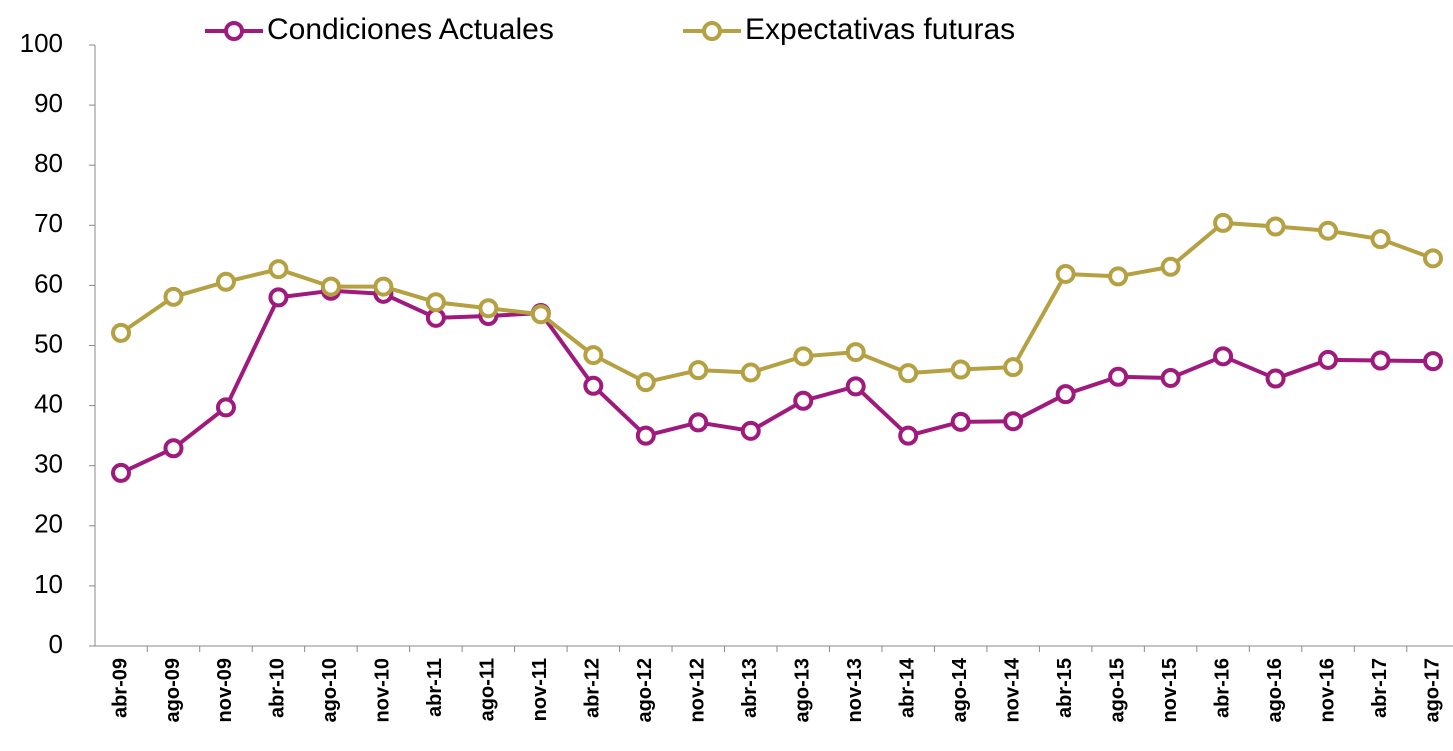  What do you see at coordinates (540, 689) in the screenshot?
I see `x-tick-label: nov-11` at bounding box center [540, 689].